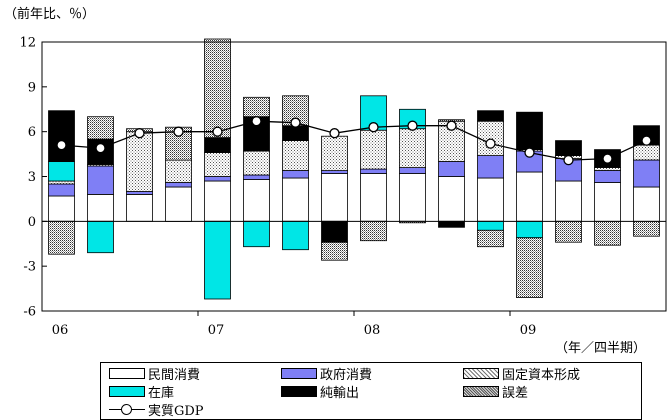 The width and height of the screenshot is (667, 420). I want to click on gdp-point-08Q1, so click(373, 127).